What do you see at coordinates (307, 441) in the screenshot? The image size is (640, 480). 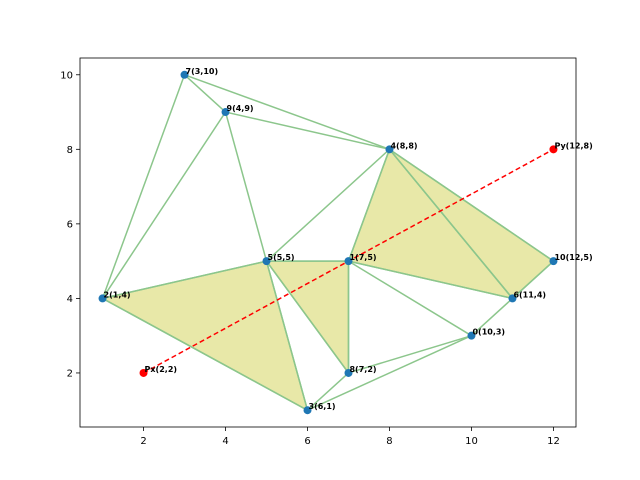 I see `x-tick-label: 6` at bounding box center [307, 441].